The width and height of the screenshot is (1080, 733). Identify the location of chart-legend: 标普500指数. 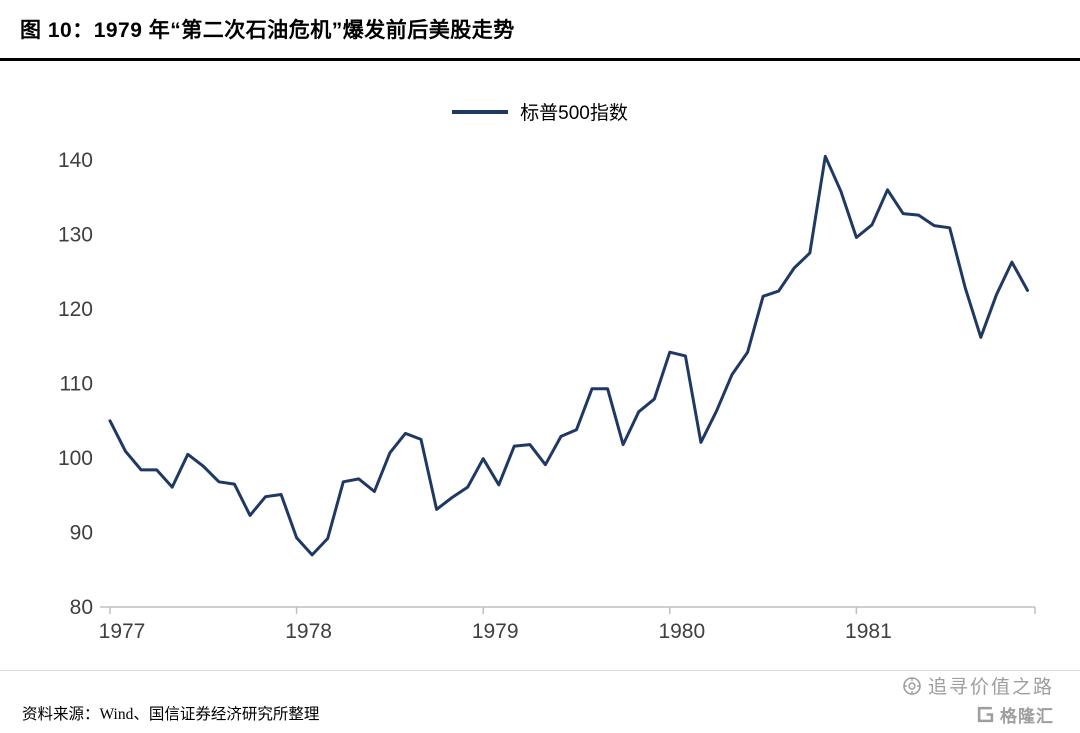
(540, 111).